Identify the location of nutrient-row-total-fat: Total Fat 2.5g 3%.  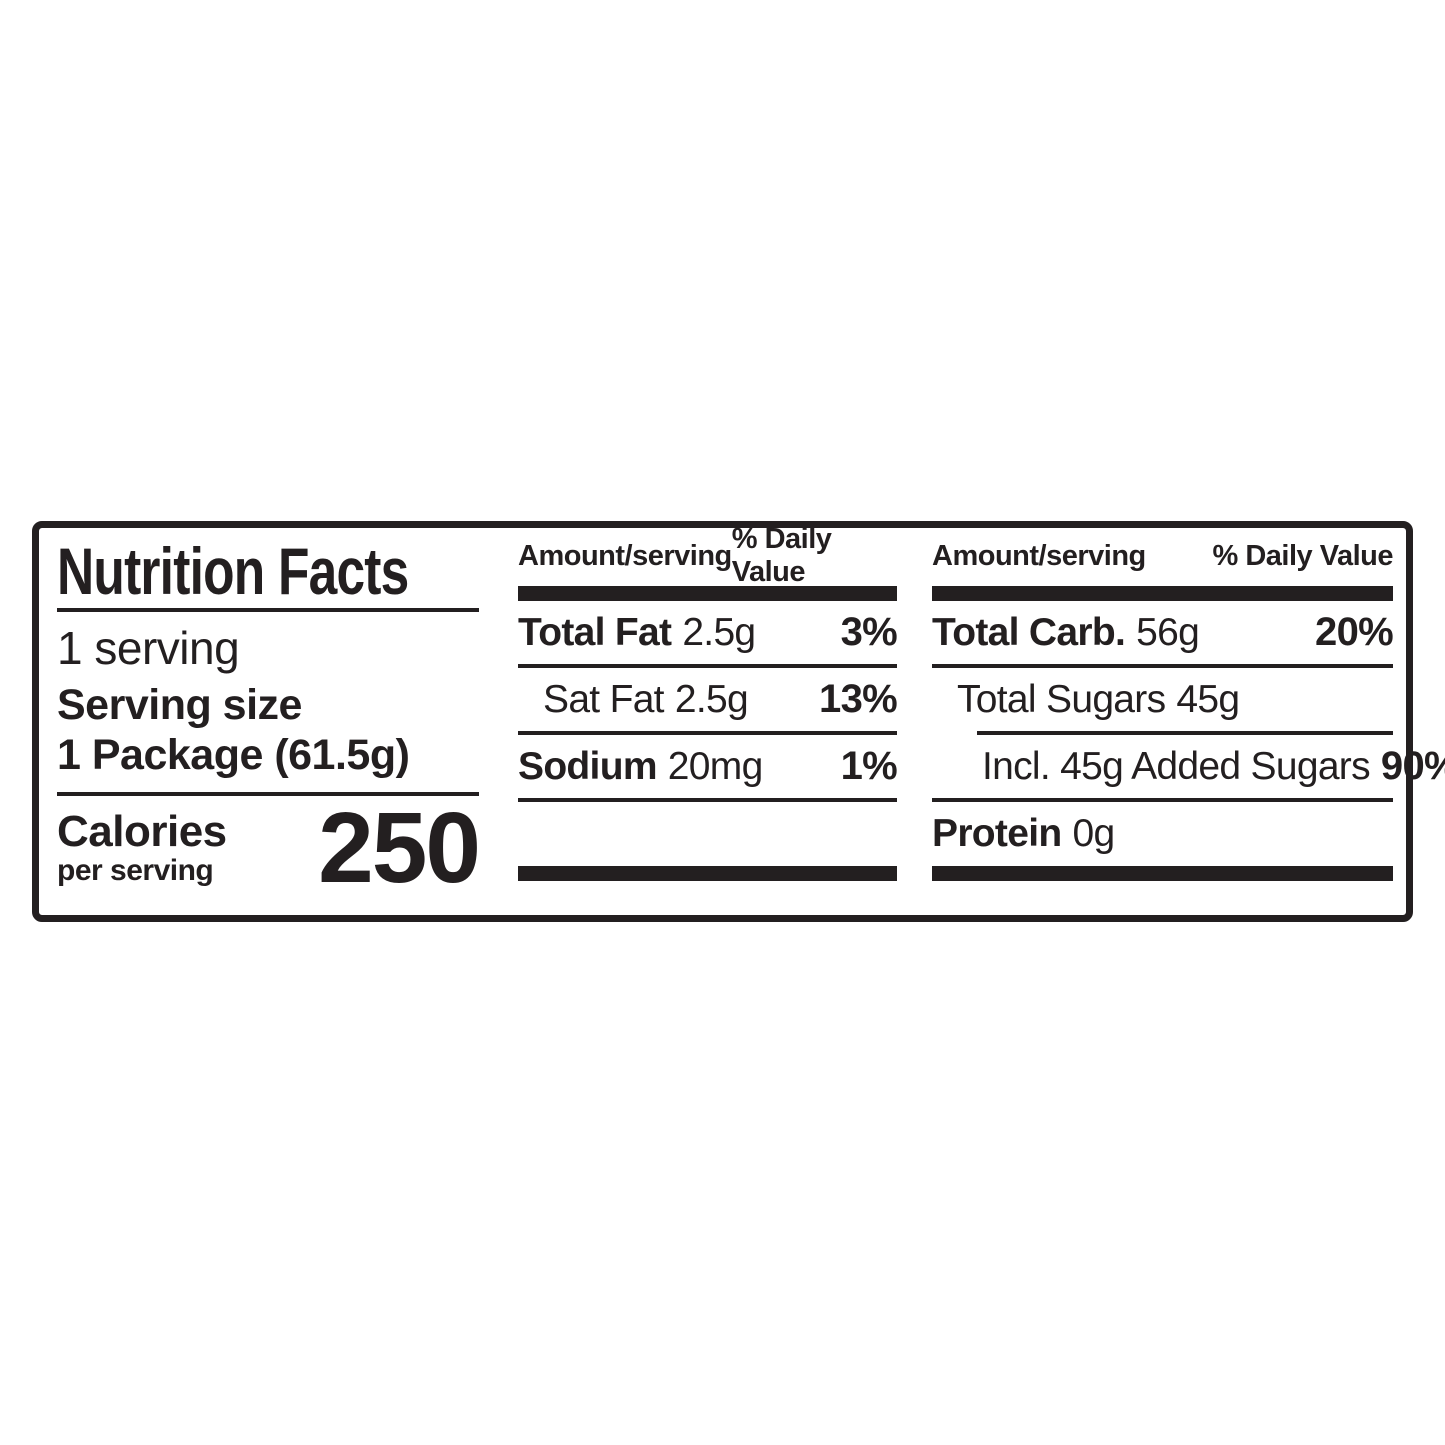
(708, 632).